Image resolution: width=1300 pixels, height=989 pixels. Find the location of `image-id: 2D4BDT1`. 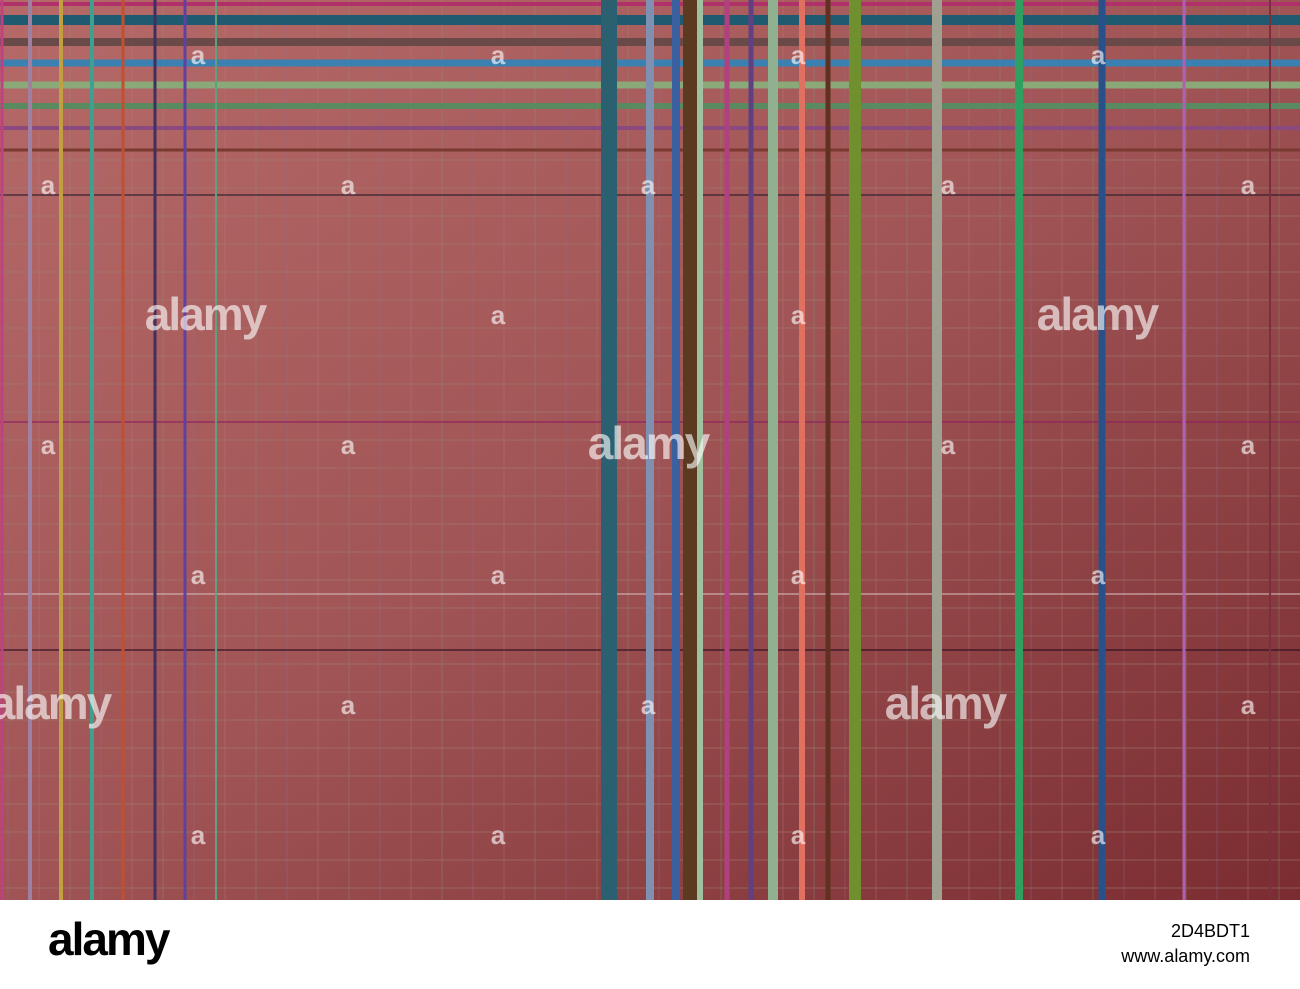

image-id: 2D4BDT1 is located at coordinates (1210, 931).